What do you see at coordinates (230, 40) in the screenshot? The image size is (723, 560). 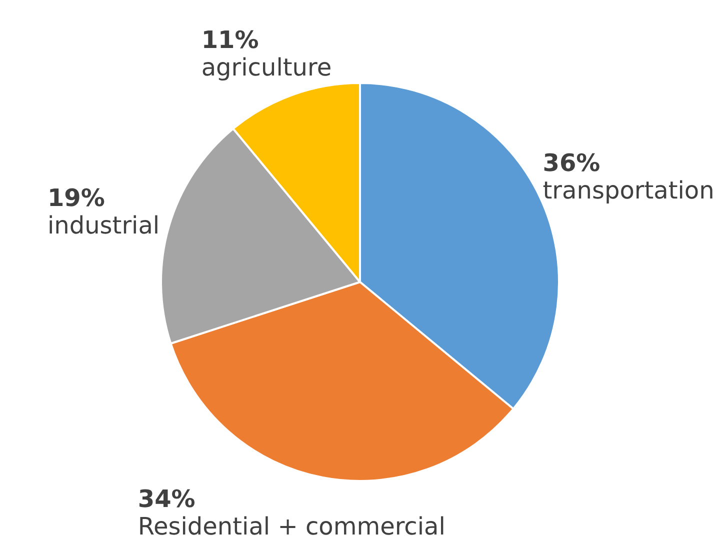 I see `data-label: 11%` at bounding box center [230, 40].